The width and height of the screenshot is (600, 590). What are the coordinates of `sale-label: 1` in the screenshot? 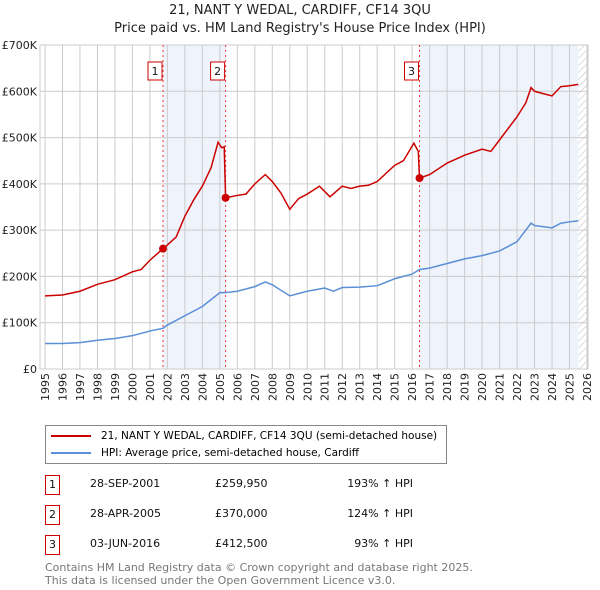 It's located at (155, 71).